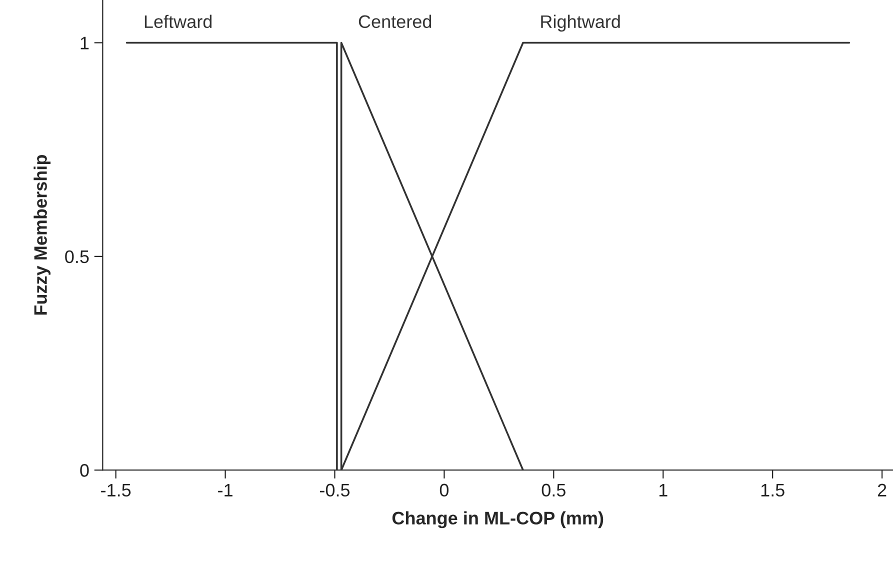  I want to click on x-tick-label: 1.5, so click(772, 490).